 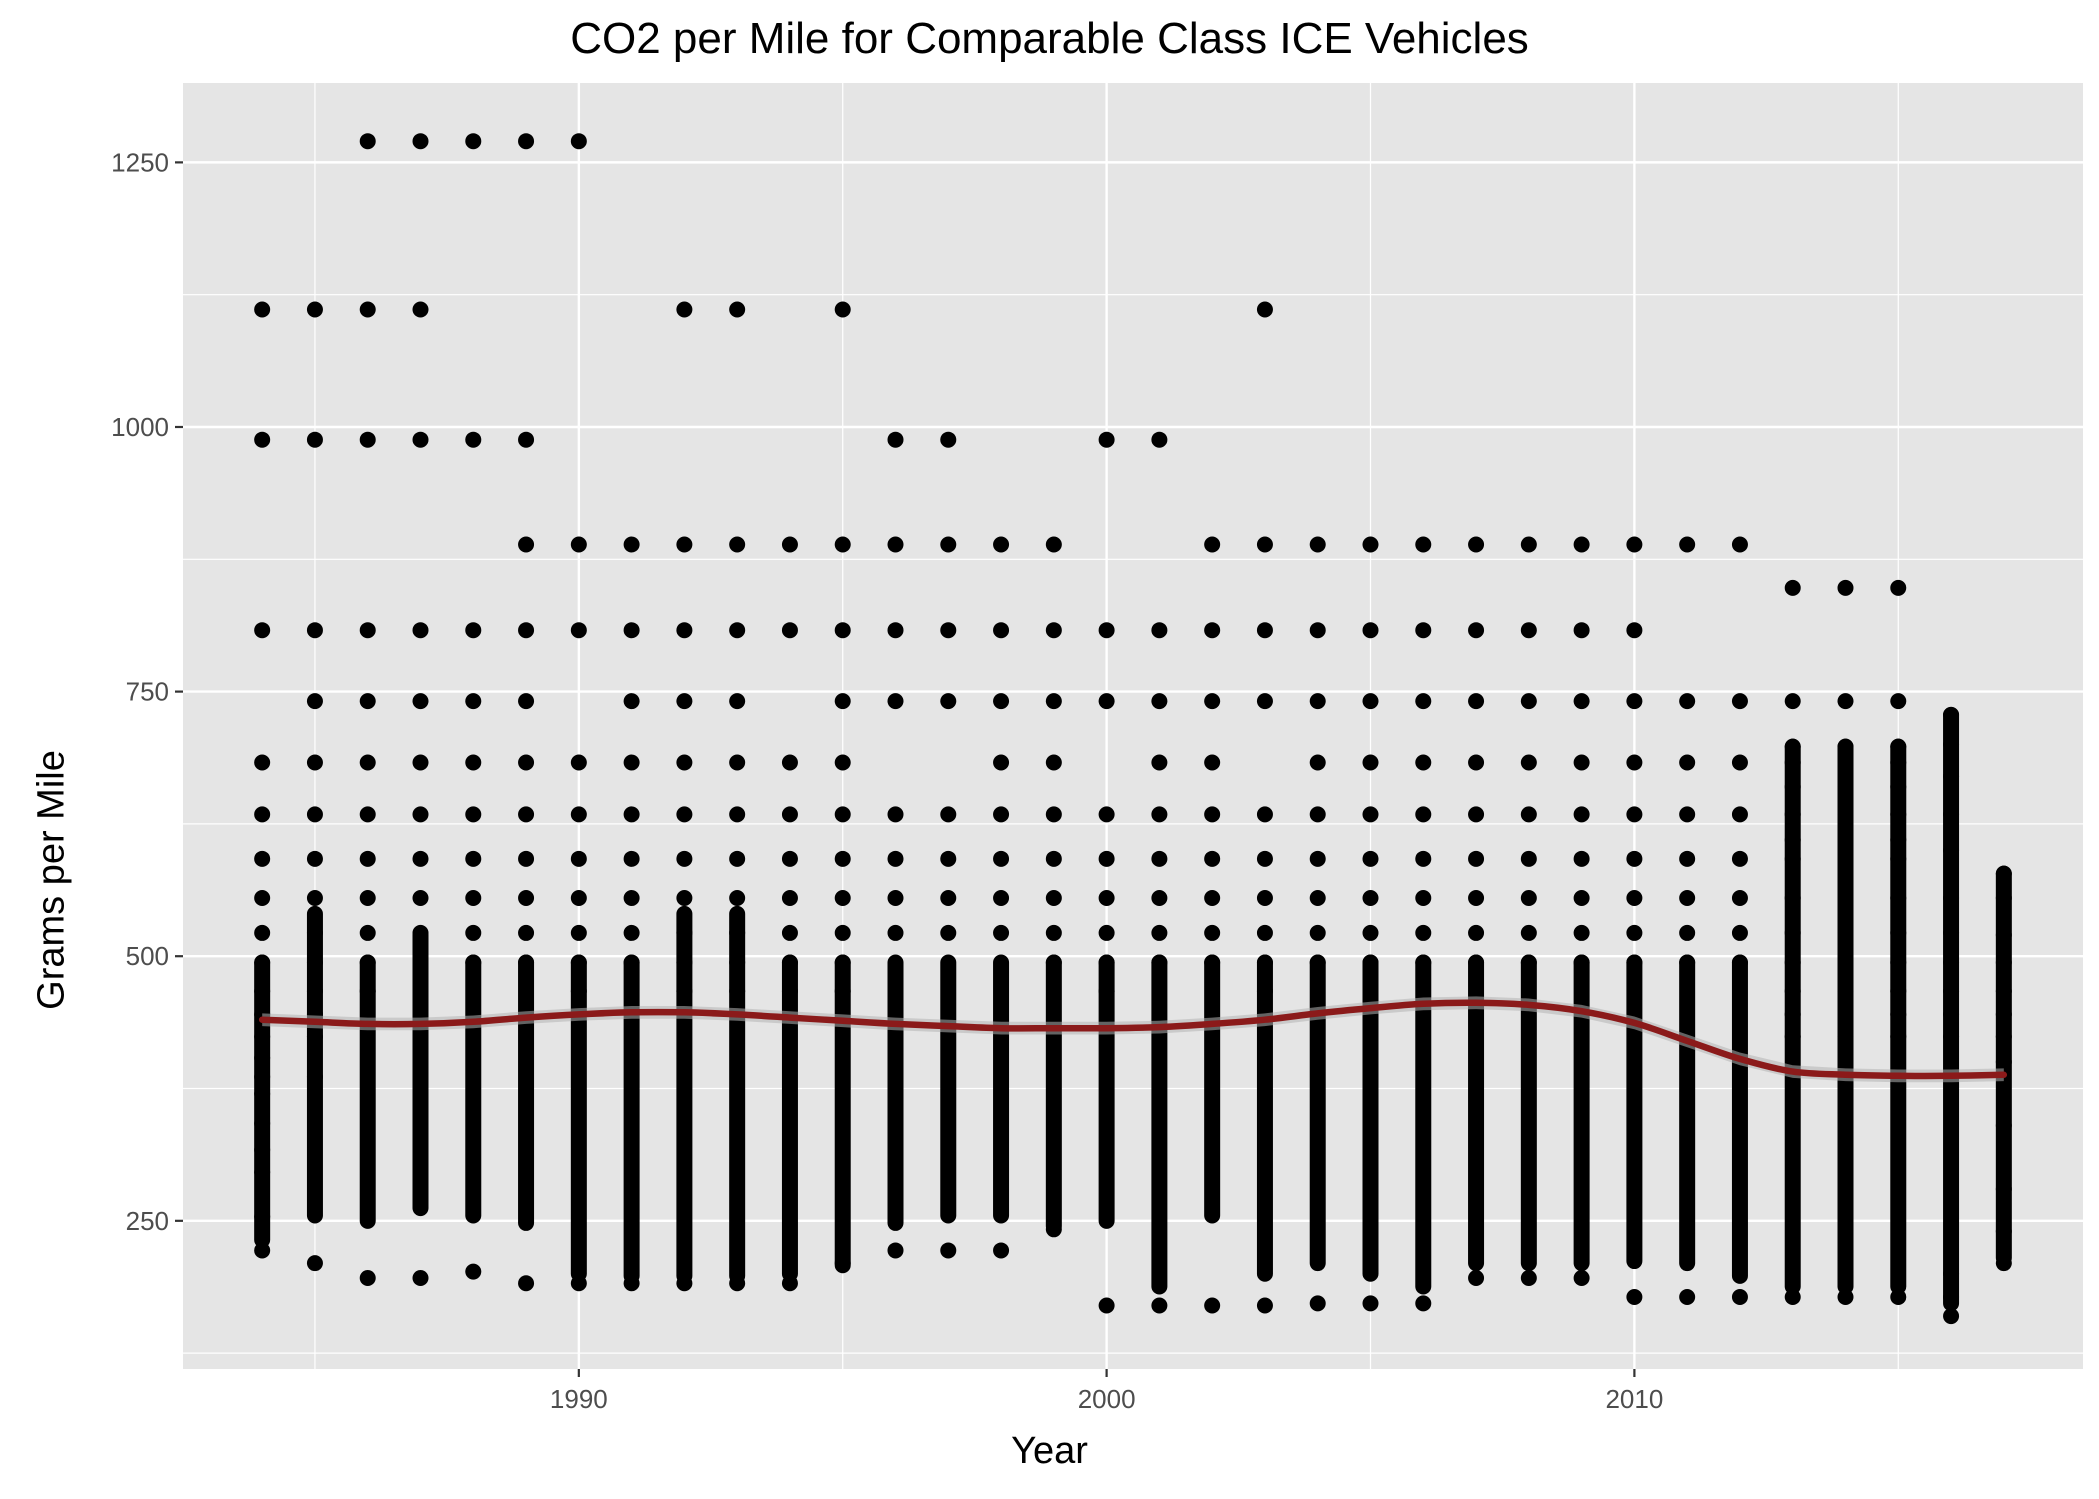 I want to click on y-tick-label-500: 500, so click(x=147, y=956).